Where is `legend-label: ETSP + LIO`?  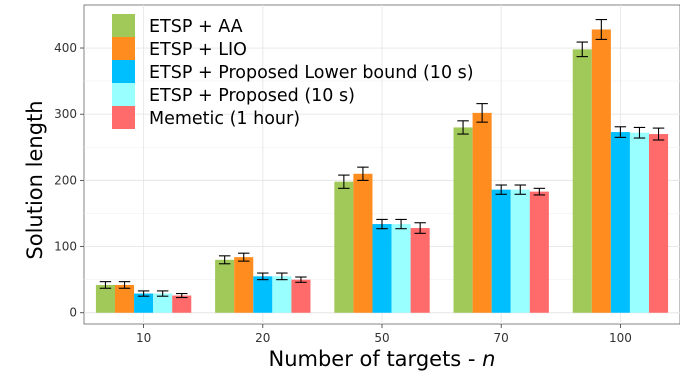
legend-label: ETSP + LIO is located at coordinates (198, 50).